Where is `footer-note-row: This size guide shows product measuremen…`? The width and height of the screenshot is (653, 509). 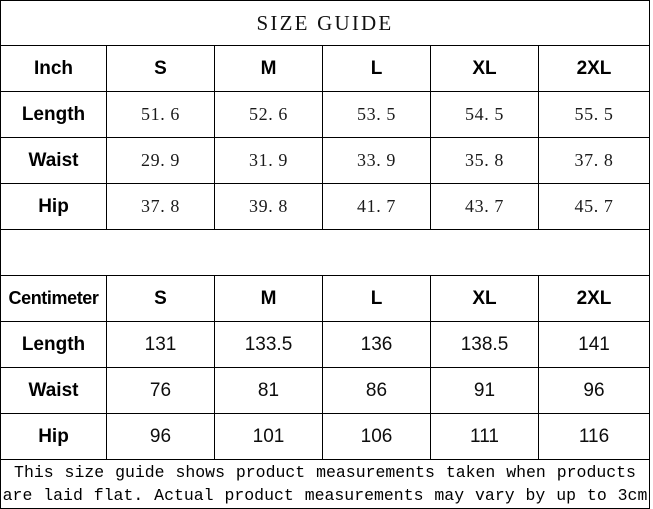 footer-note-row: This size guide shows product measuremen… is located at coordinates (325, 484).